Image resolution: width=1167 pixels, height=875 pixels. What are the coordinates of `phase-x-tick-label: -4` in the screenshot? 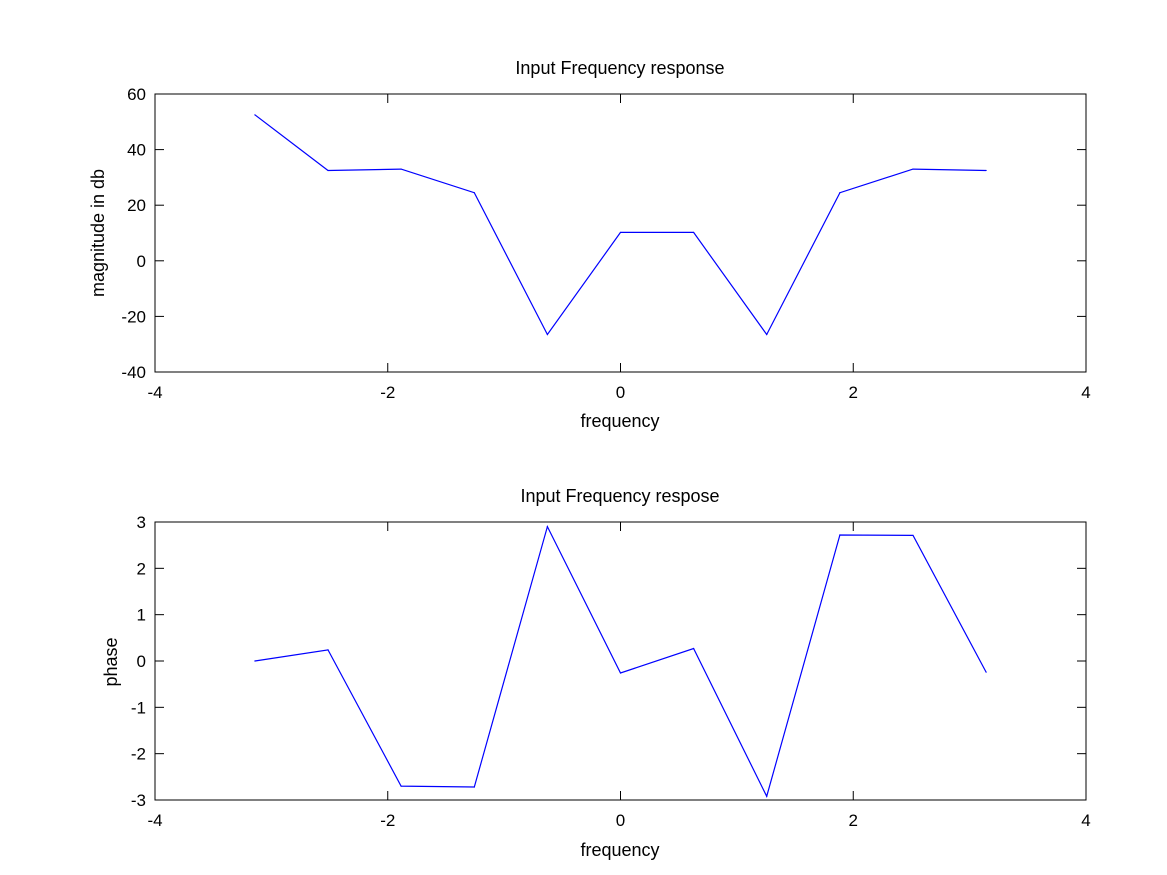 It's located at (154, 820).